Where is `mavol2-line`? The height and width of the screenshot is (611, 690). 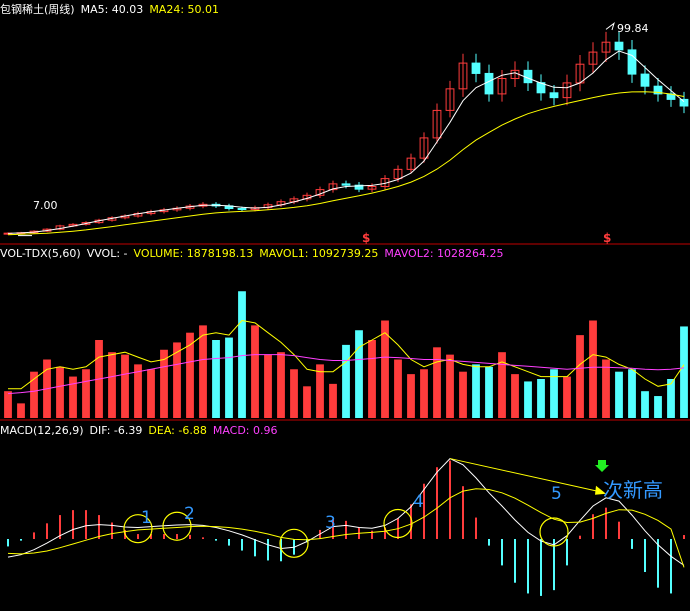
mavol2-line is located at coordinates (346, 374).